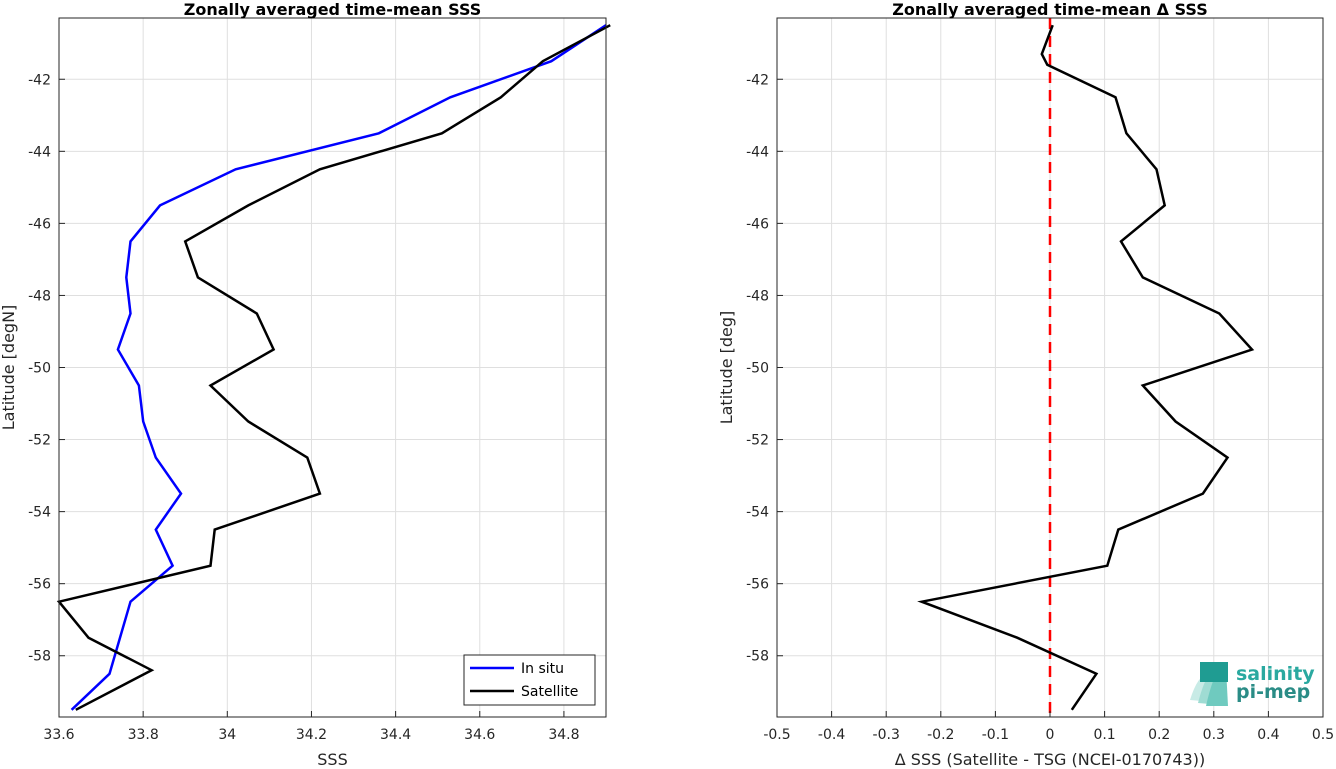  Describe the element at coordinates (542, 669) in the screenshot. I see `legend-label-in-situ: In situ` at that location.